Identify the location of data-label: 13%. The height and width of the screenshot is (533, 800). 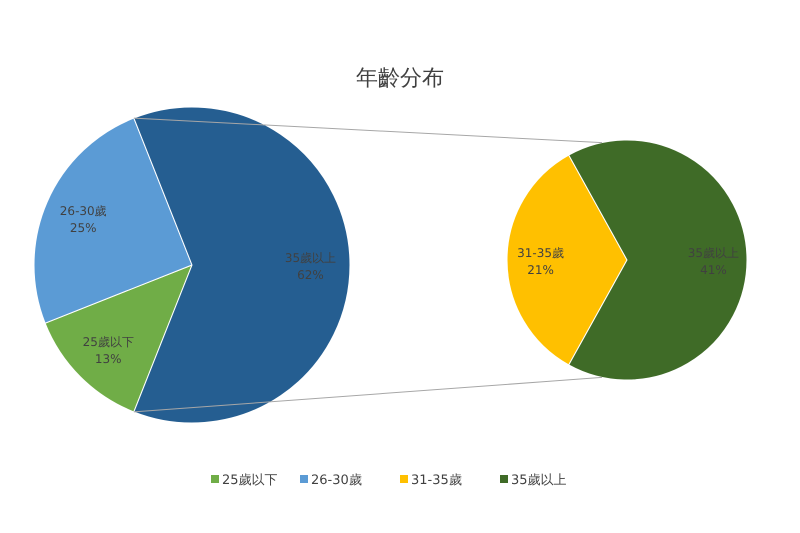
(108, 359).